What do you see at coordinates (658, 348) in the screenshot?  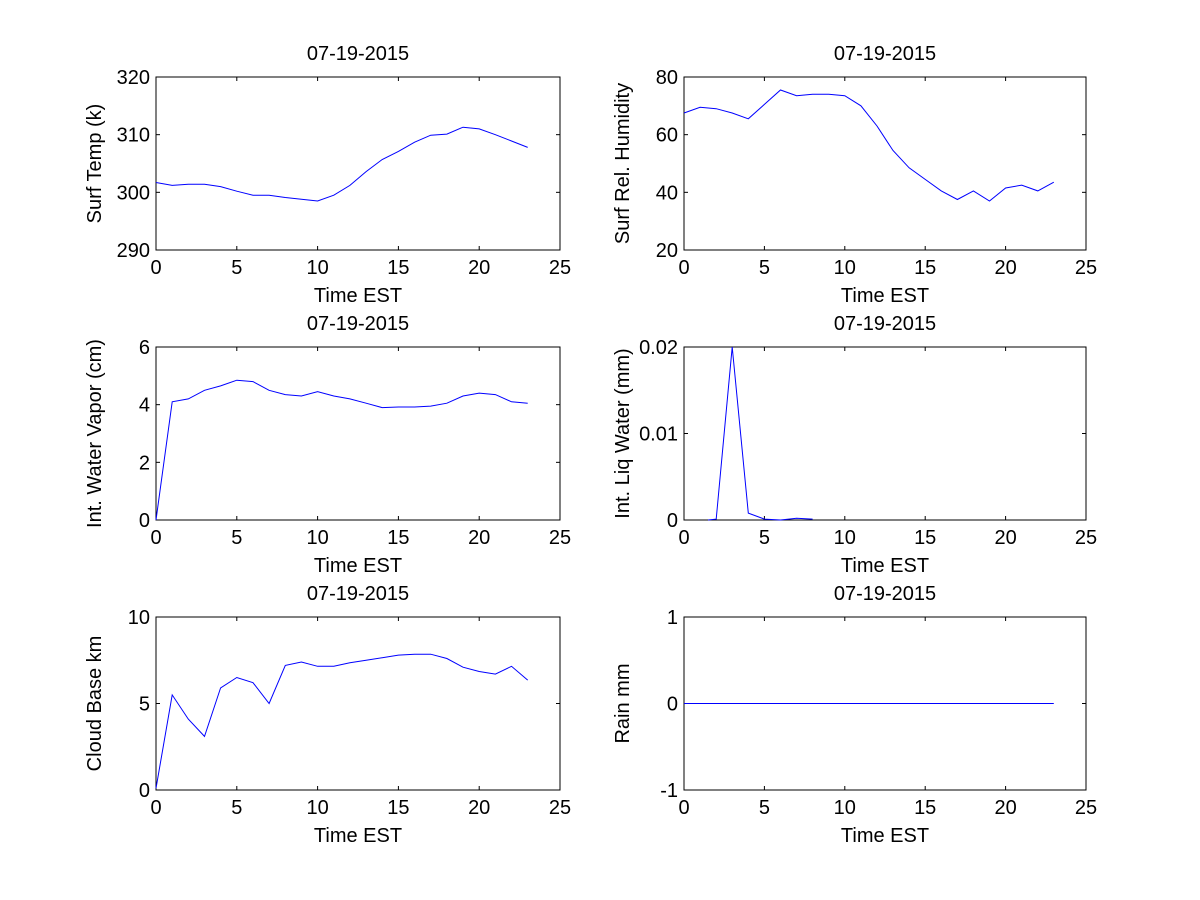 I see `y-tick-label: 0.02` at bounding box center [658, 348].